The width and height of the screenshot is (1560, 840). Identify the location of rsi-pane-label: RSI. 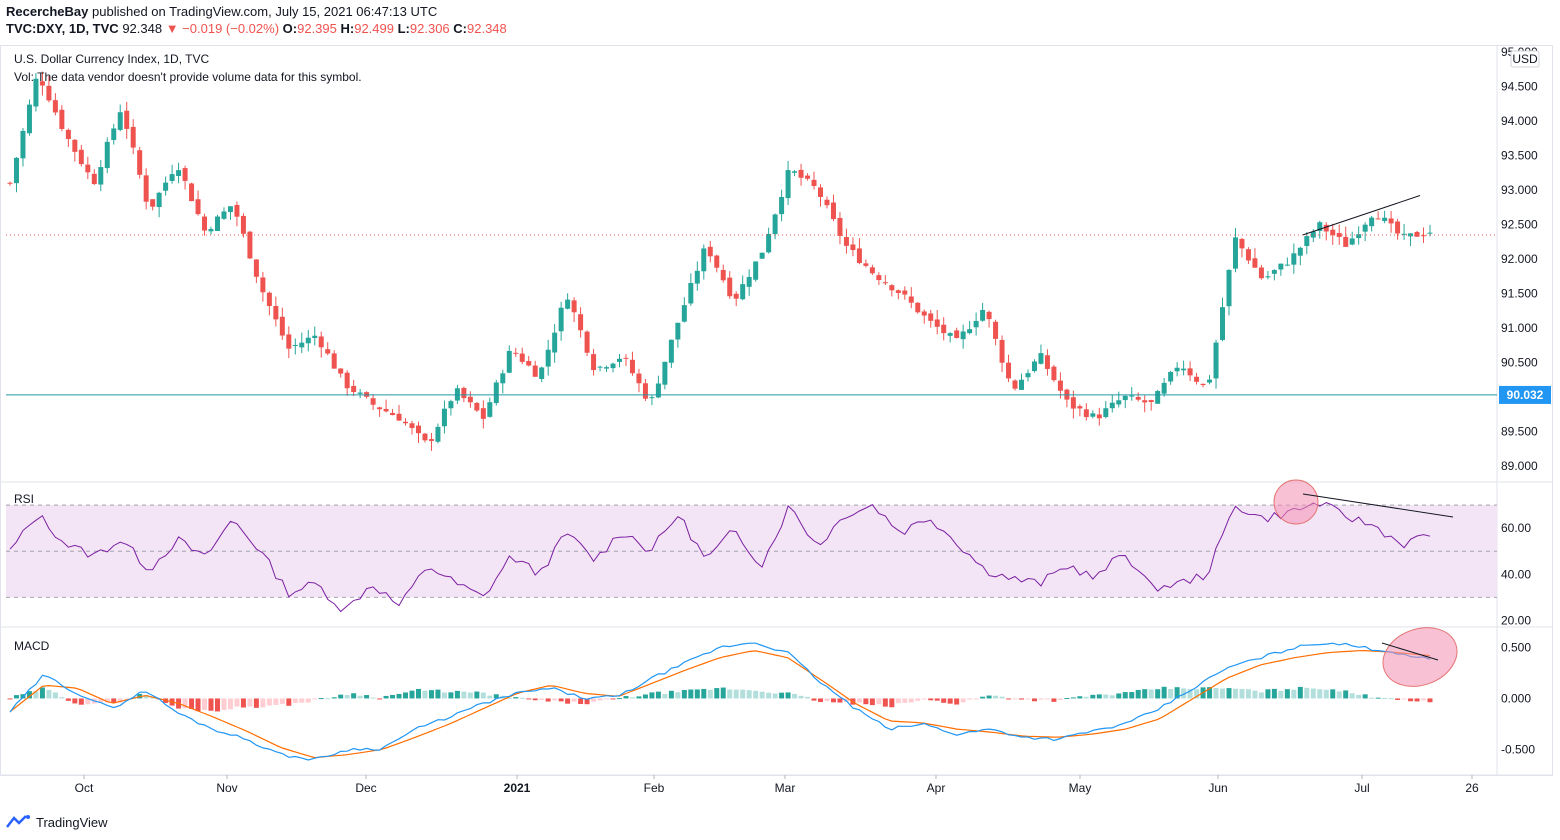
(24, 499).